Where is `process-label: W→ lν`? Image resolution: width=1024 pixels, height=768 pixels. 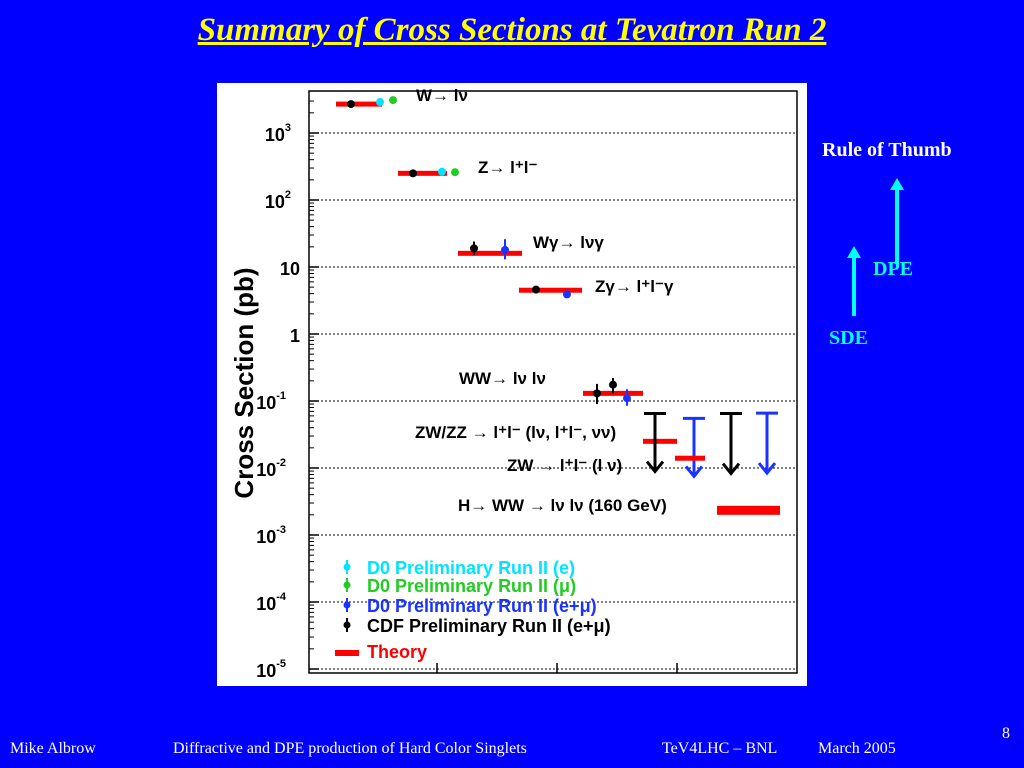 process-label: W→ lν is located at coordinates (442, 95).